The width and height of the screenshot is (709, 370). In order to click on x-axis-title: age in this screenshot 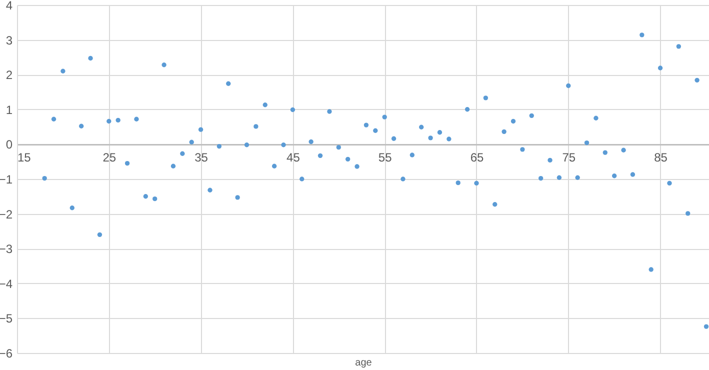, I will do `click(363, 363)`.